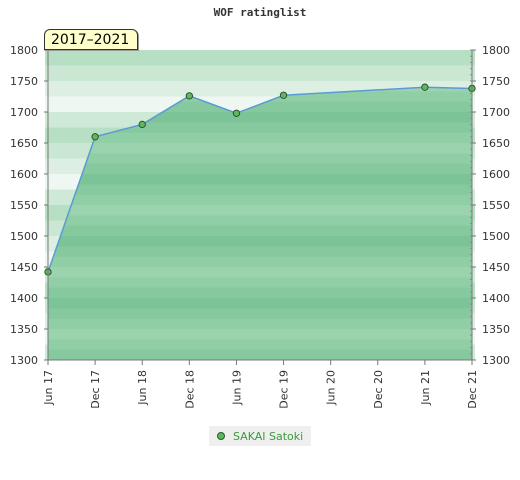 The image size is (520, 480). Describe the element at coordinates (24, 298) in the screenshot. I see `y-tick-label-left: 1400` at that location.